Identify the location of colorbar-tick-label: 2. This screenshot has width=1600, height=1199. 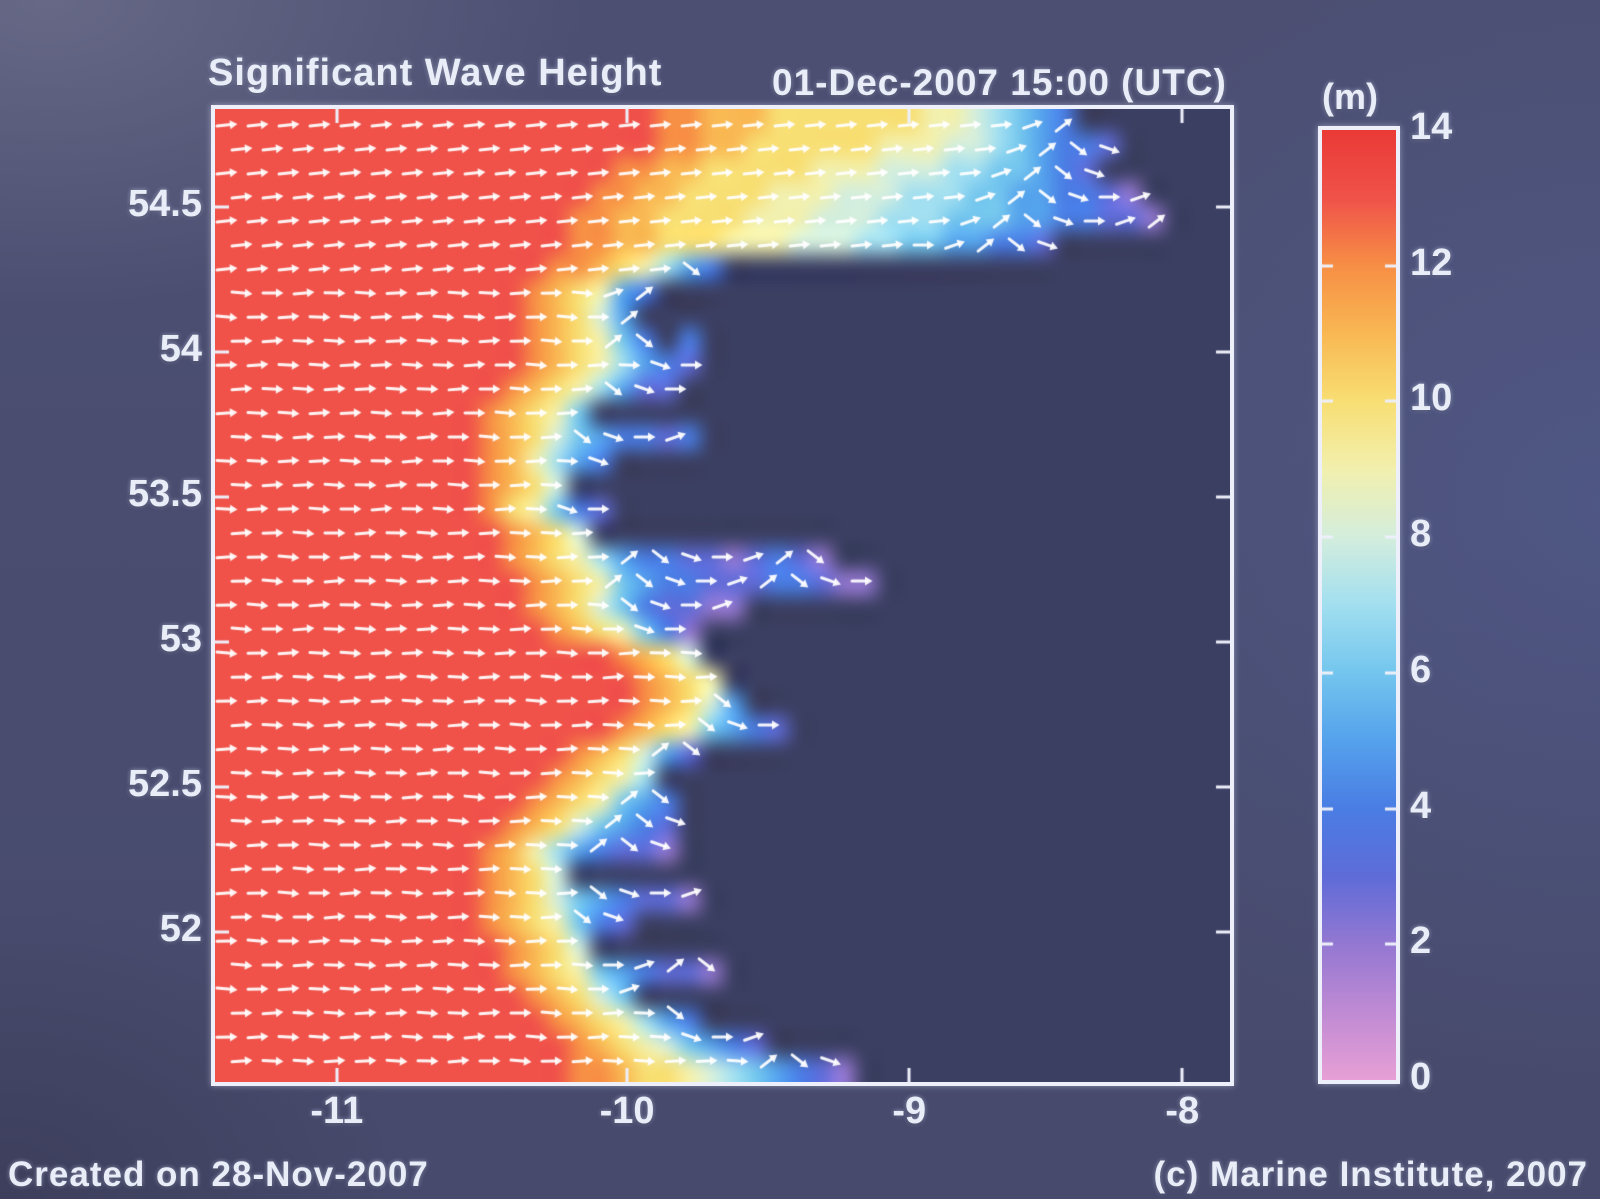
(1421, 941).